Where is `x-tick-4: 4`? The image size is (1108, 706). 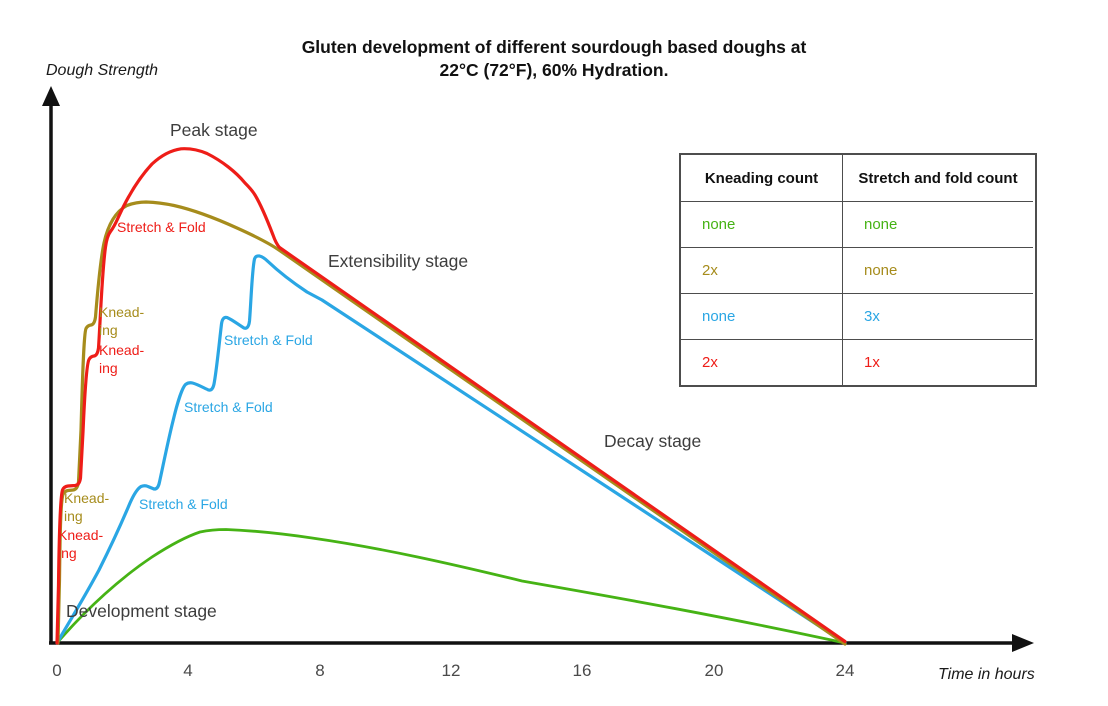 x-tick-4: 4 is located at coordinates (188, 670).